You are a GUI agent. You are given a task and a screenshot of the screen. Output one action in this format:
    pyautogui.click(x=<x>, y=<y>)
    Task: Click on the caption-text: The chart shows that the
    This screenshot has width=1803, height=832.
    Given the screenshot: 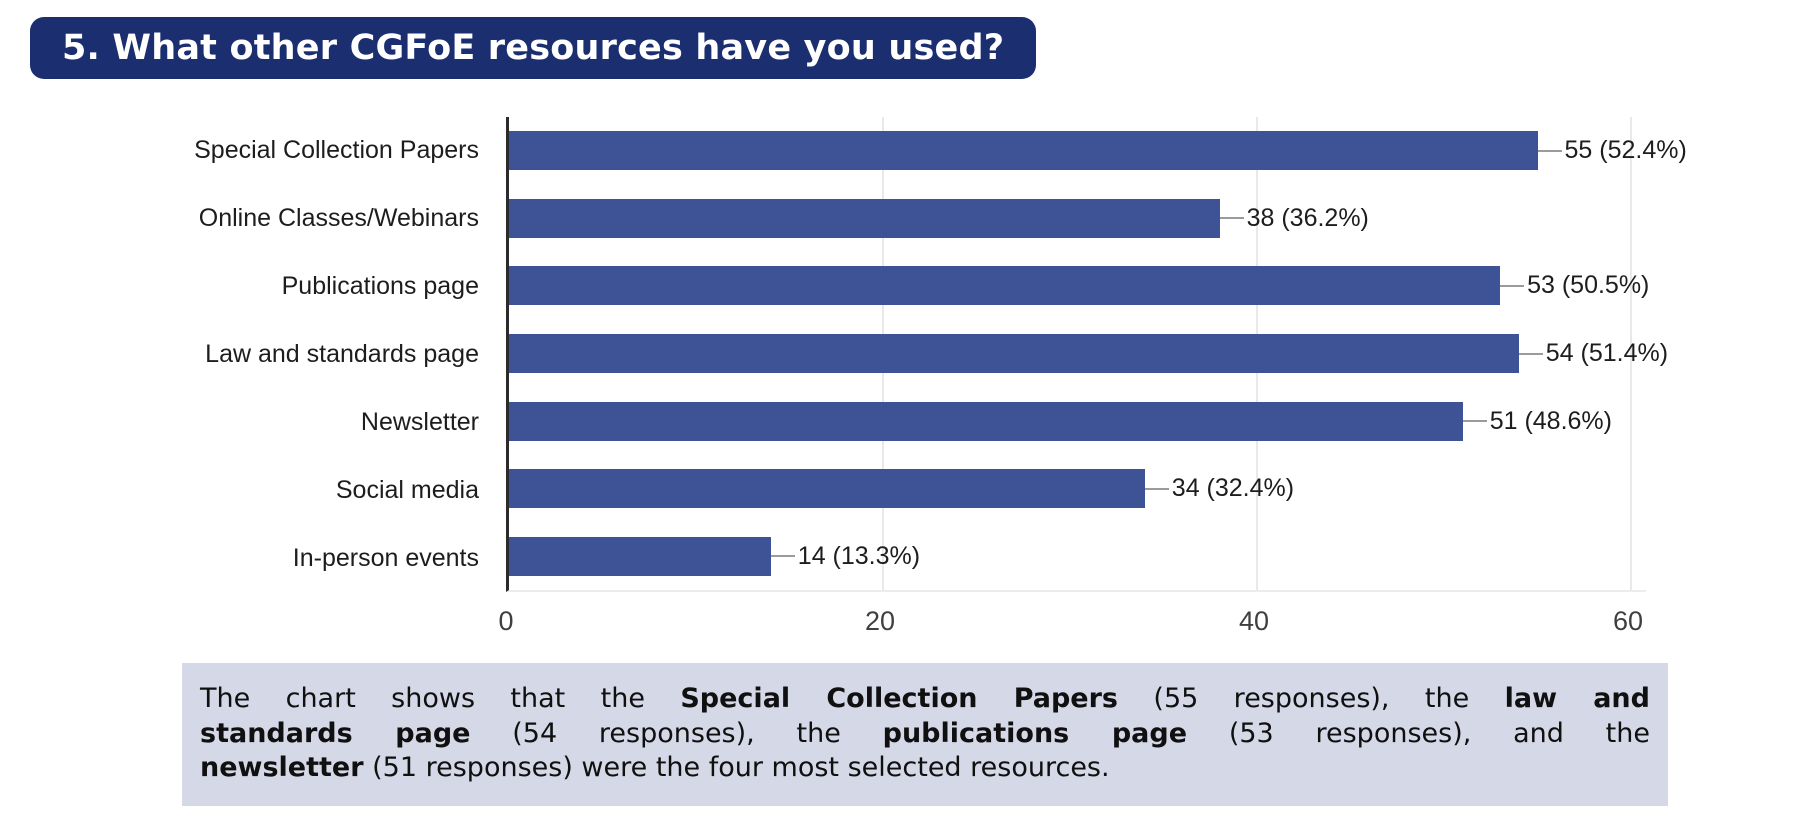 What is the action you would take?
    pyautogui.click(x=440, y=698)
    